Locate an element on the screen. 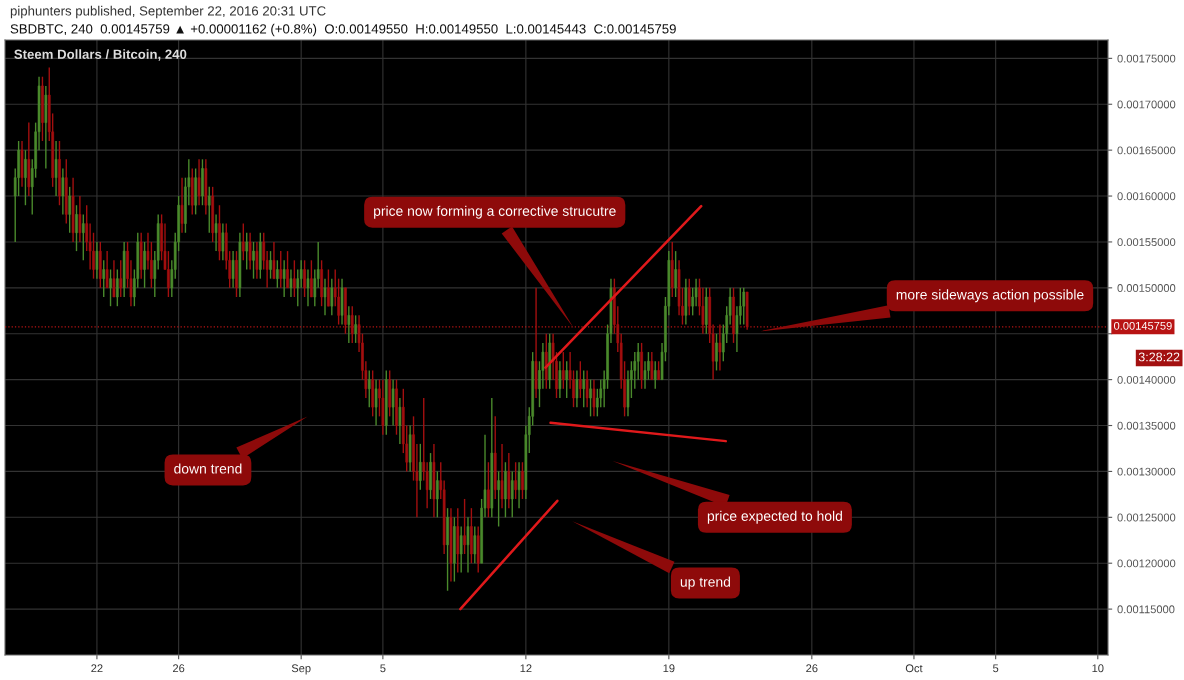 Image resolution: width=1184 pixels, height=680 pixels. annotation: more sideways action possible is located at coordinates (990, 296).